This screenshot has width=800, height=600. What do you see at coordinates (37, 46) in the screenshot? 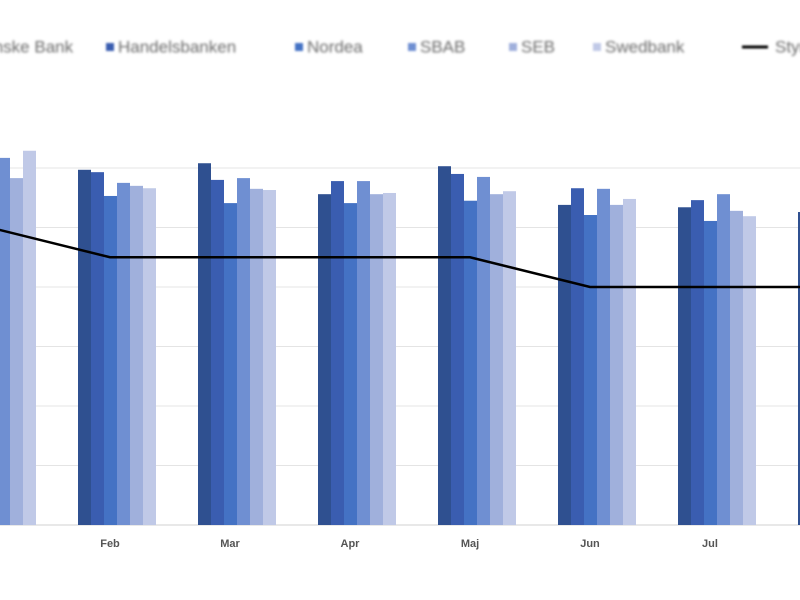
I see `legend-label: Danske Bank` at bounding box center [37, 46].